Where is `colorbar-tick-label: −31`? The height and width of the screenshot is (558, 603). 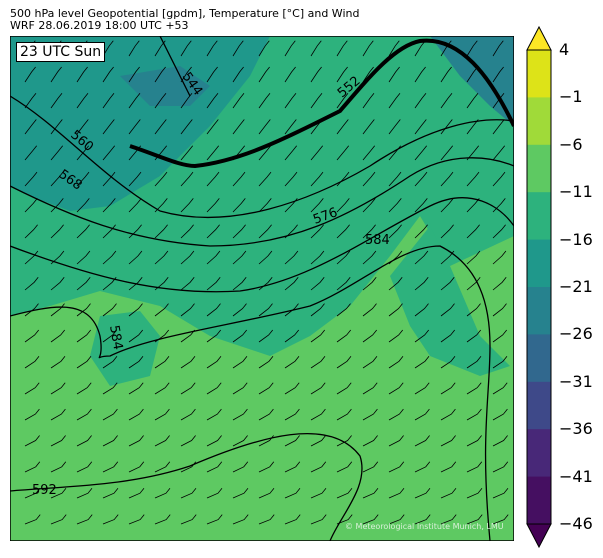 colorbar-tick-label: −31 is located at coordinates (576, 381).